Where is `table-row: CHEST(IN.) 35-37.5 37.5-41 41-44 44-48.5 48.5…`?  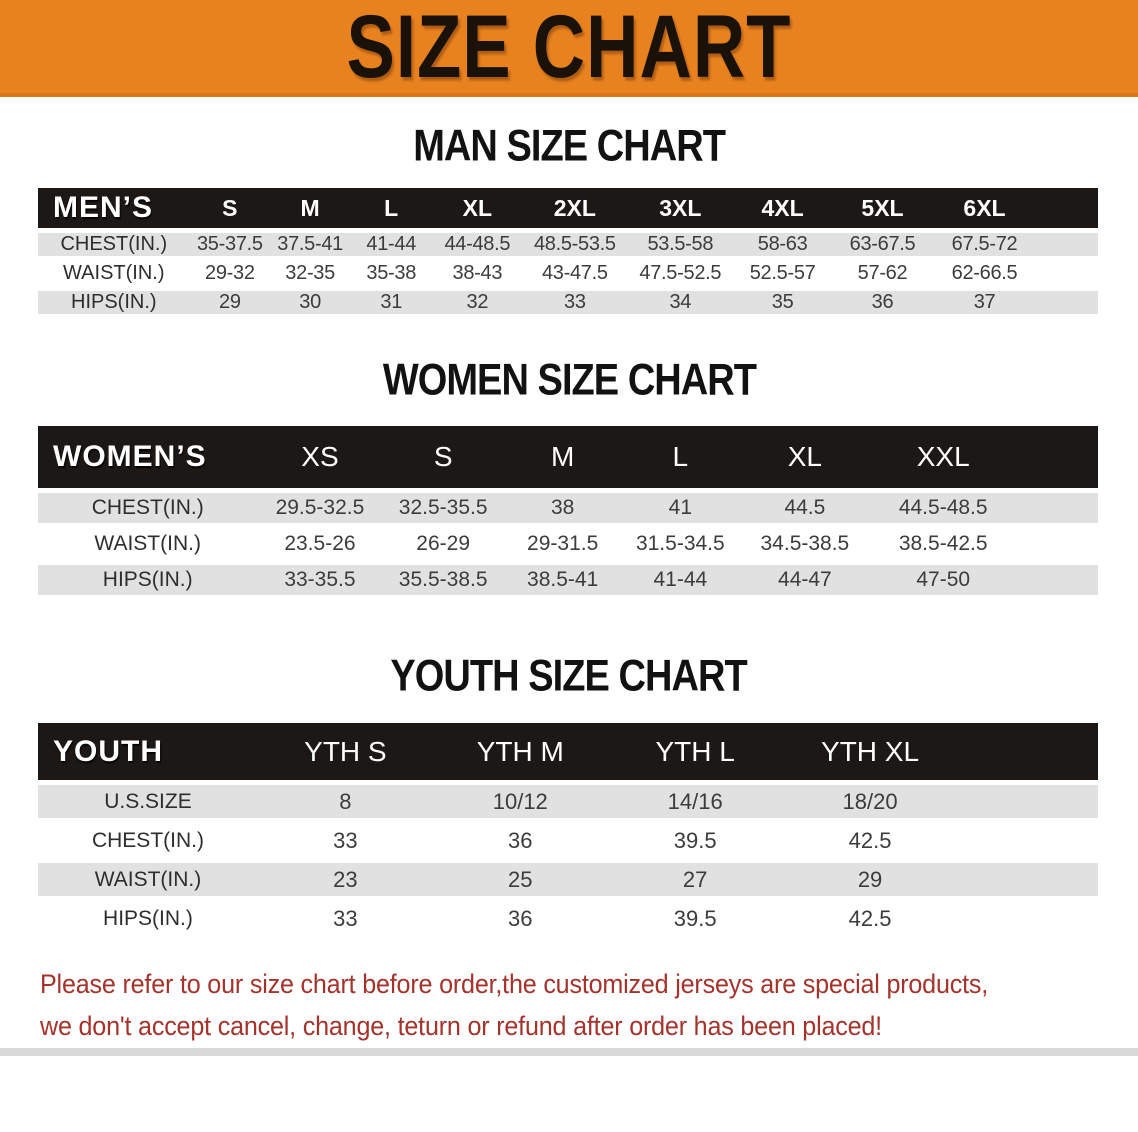 table-row: CHEST(IN.) 35-37.5 37.5-41 41-44 44-48.5 48.5… is located at coordinates (568, 247).